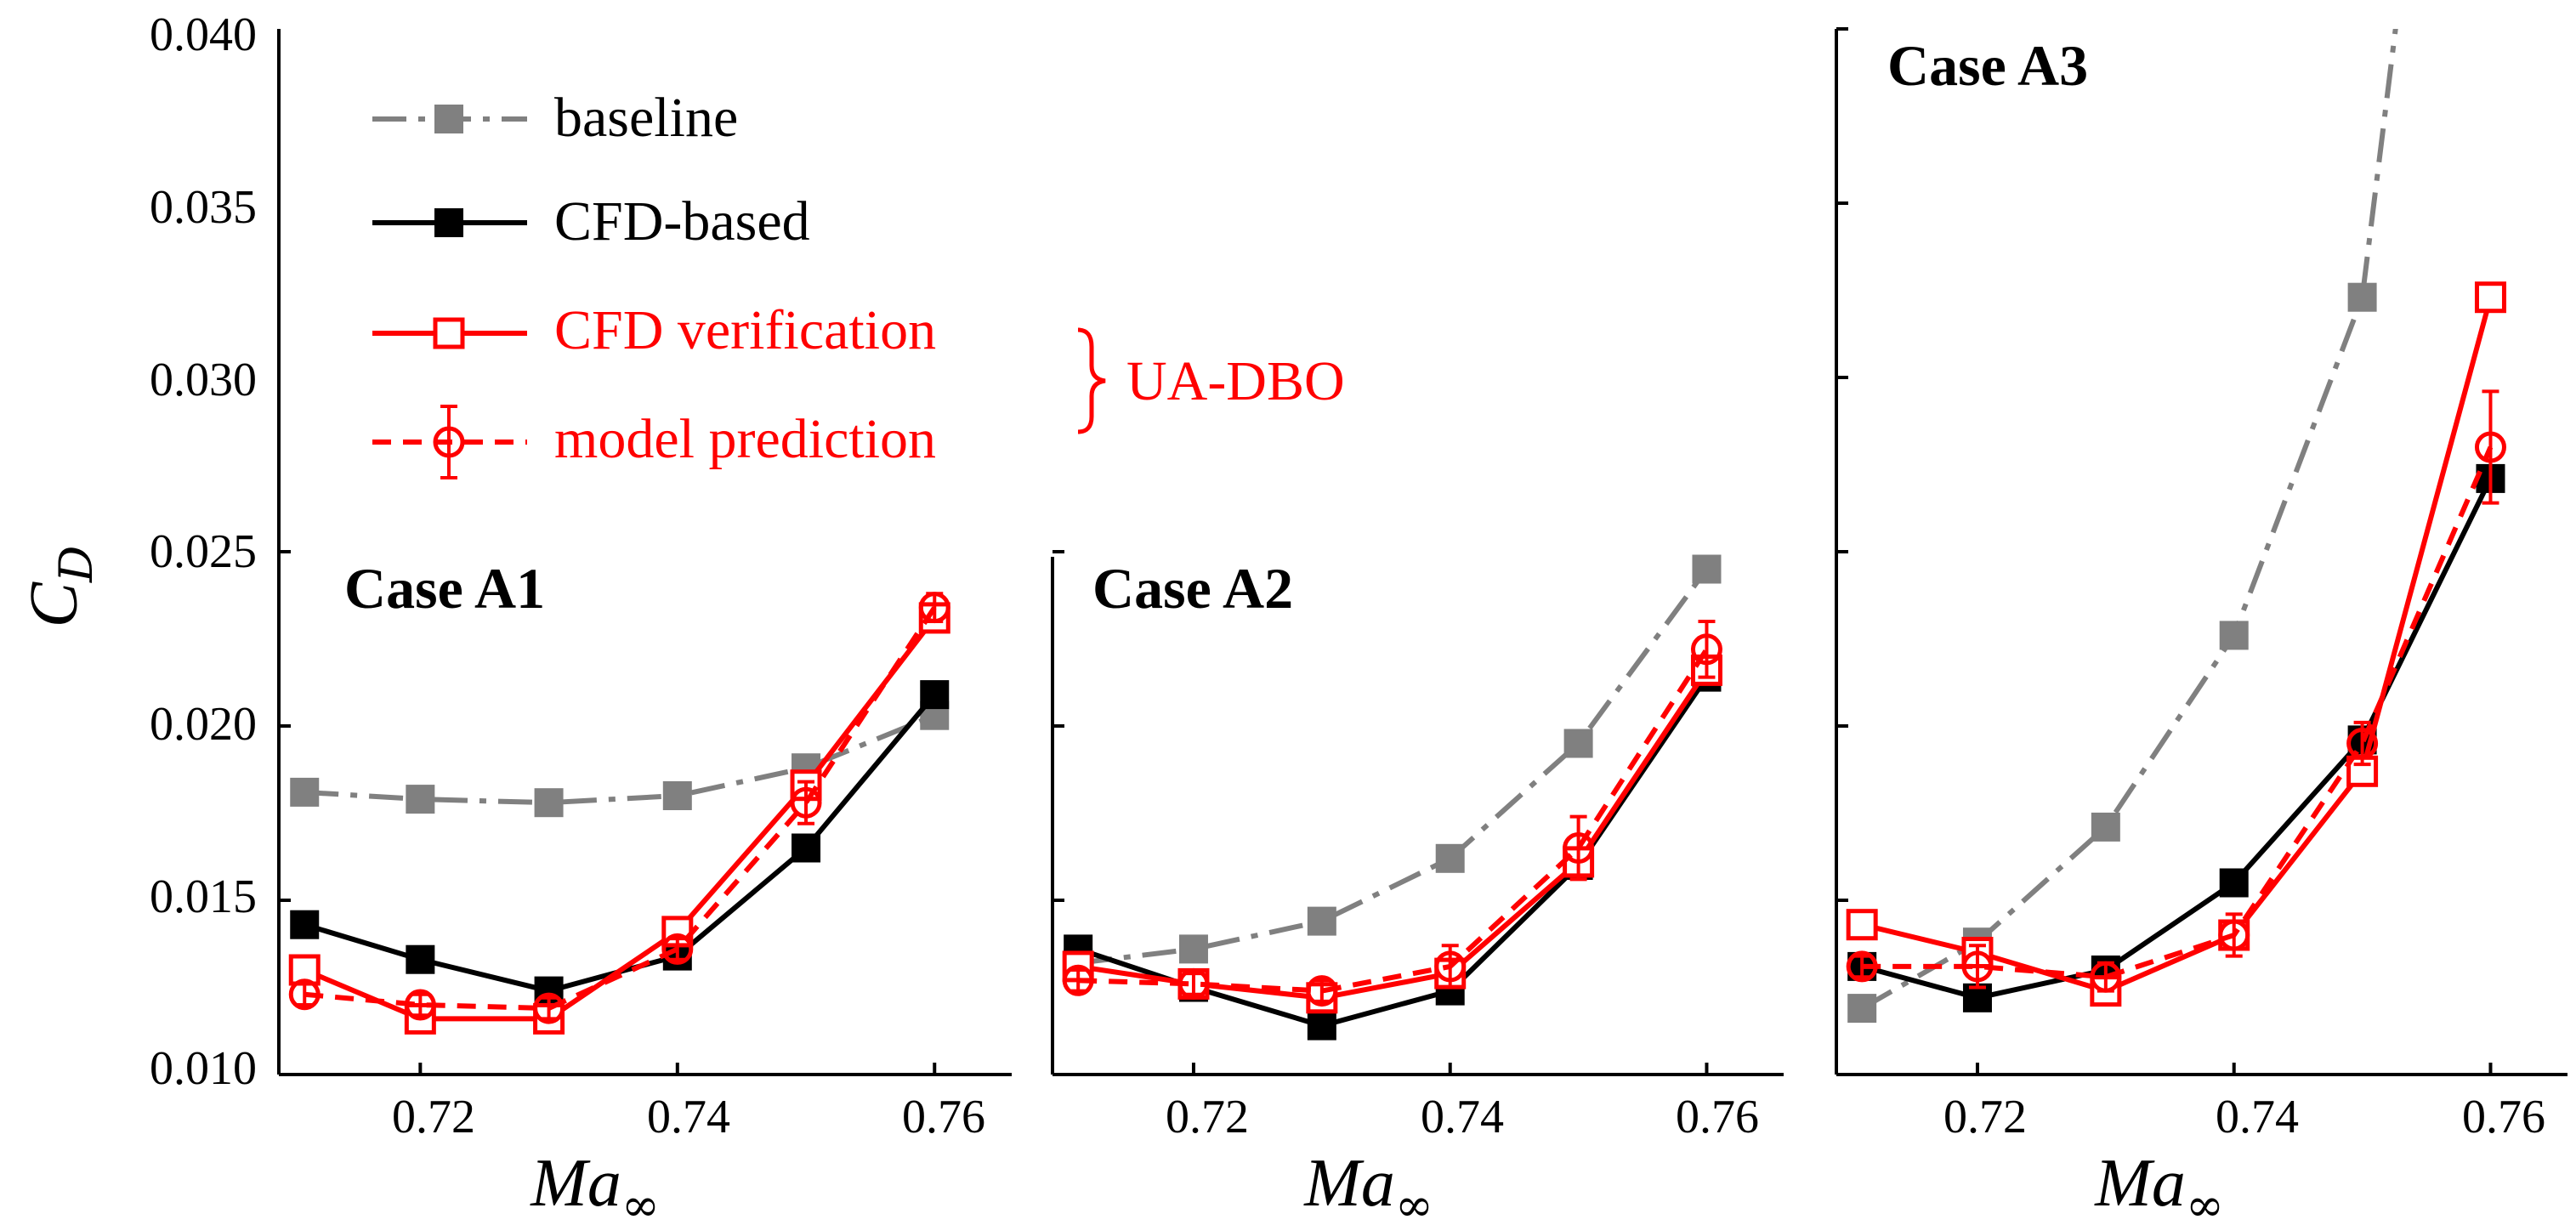 The image size is (2576, 1225). Describe the element at coordinates (449, 292) in the screenshot. I see `legend-samples` at that location.